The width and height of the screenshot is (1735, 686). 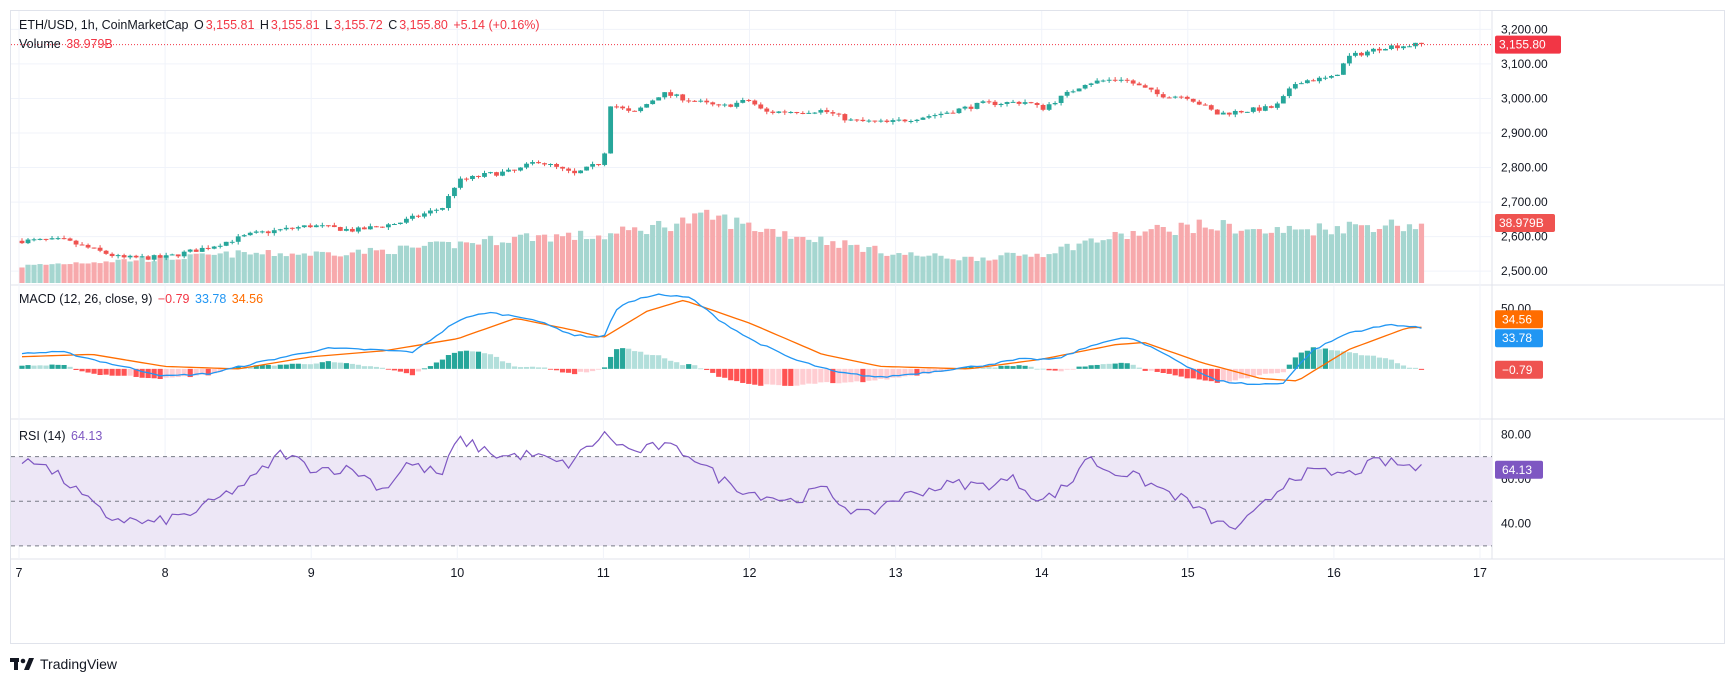 I want to click on symbol-title: ETH/USD, 1h, CoinMarketCap, so click(x=104, y=25).